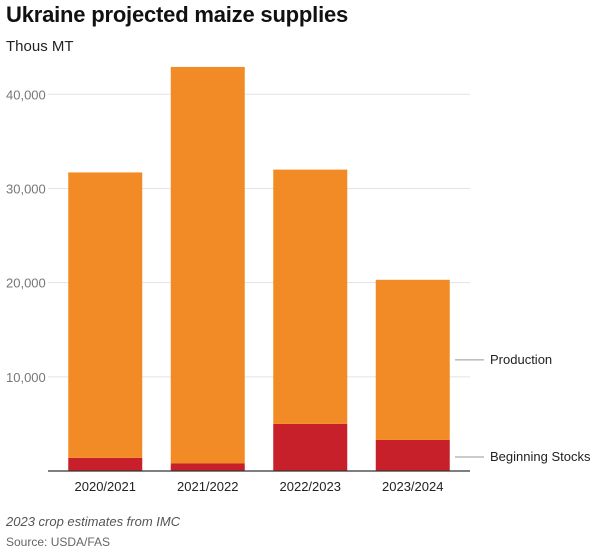 The image size is (595, 554). What do you see at coordinates (412, 486) in the screenshot?
I see `x-tick-label: 2023/2024` at bounding box center [412, 486].